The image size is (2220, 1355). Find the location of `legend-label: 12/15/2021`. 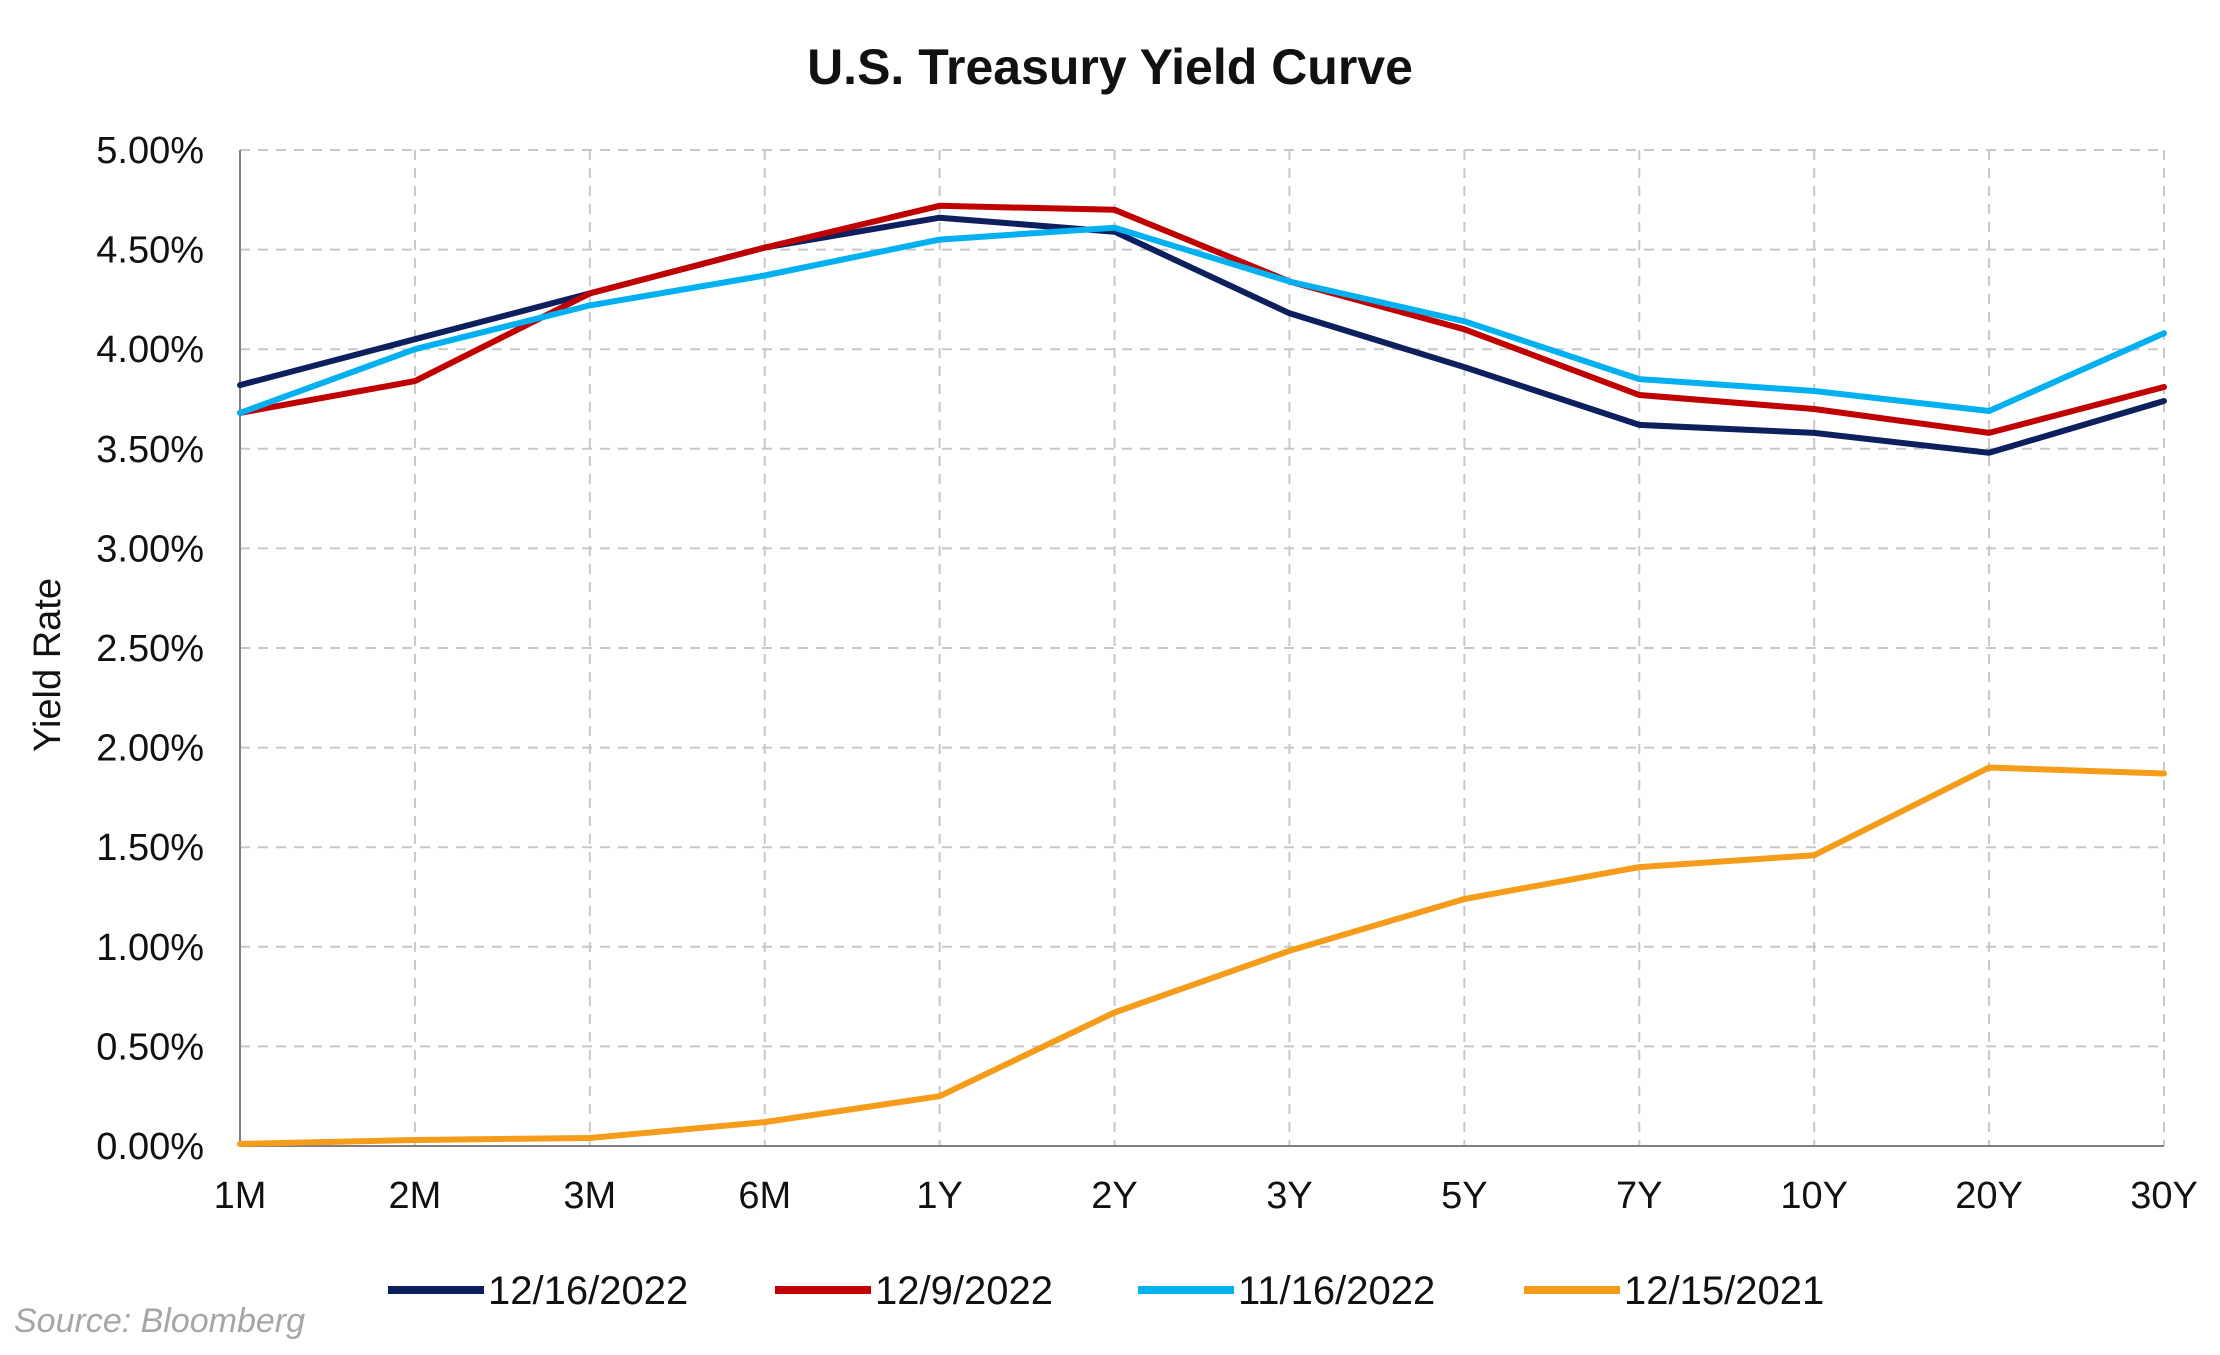

legend-label: 12/15/2021 is located at coordinates (1724, 1291).